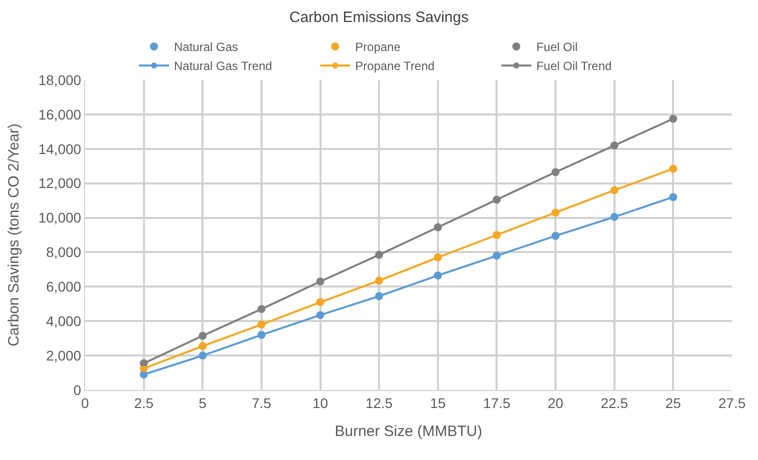 The width and height of the screenshot is (758, 460). Describe the element at coordinates (497, 402) in the screenshot. I see `x-tick-label: 17.5` at that location.